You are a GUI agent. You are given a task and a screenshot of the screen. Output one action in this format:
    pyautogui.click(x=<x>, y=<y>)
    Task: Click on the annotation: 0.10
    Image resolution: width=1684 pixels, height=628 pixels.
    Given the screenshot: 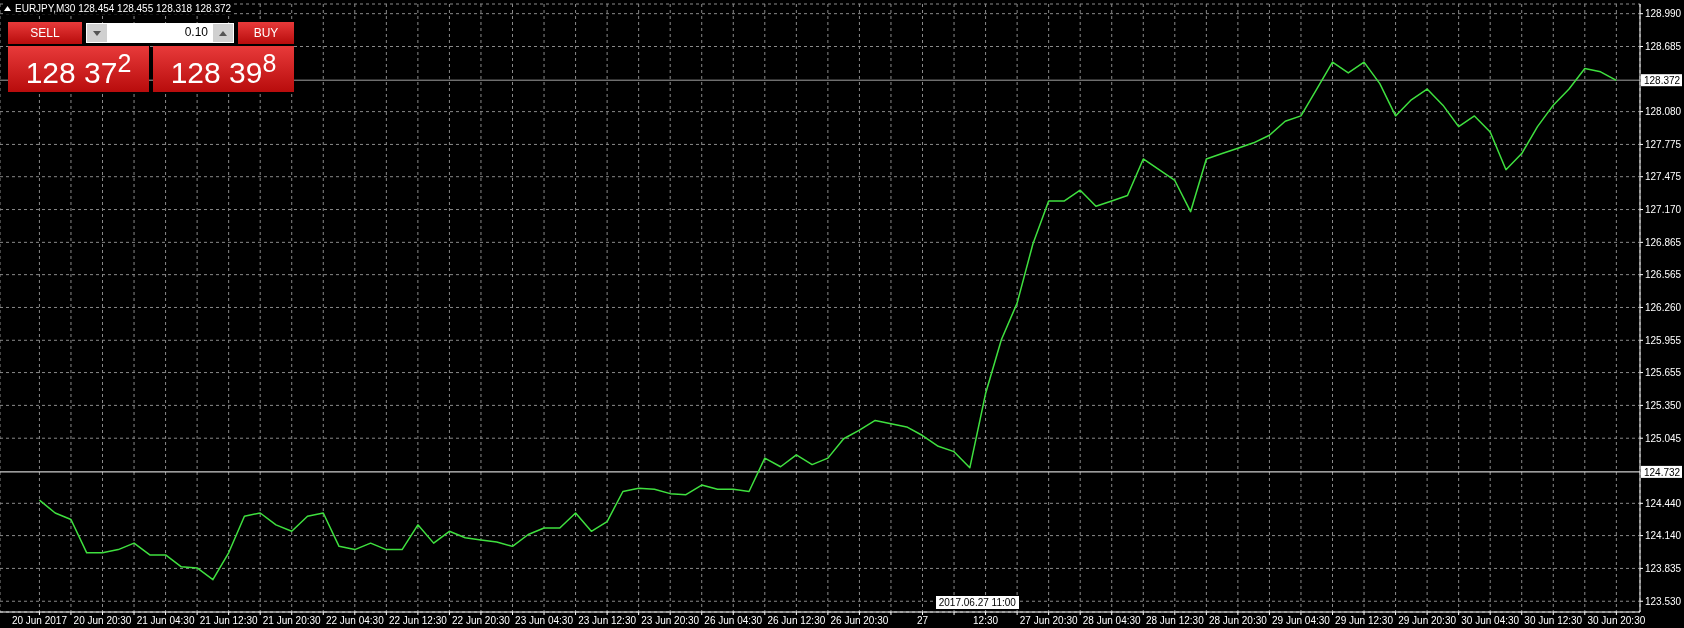 What is the action you would take?
    pyautogui.click(x=196, y=32)
    